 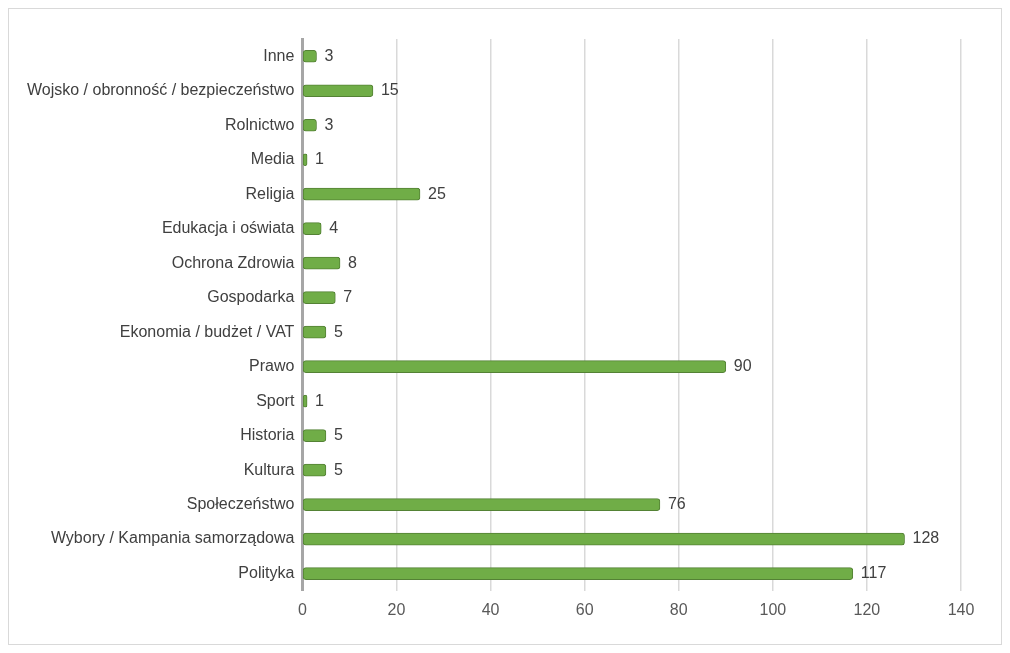 What do you see at coordinates (240, 503) in the screenshot?
I see `y-tick-label: Społeczeństwo` at bounding box center [240, 503].